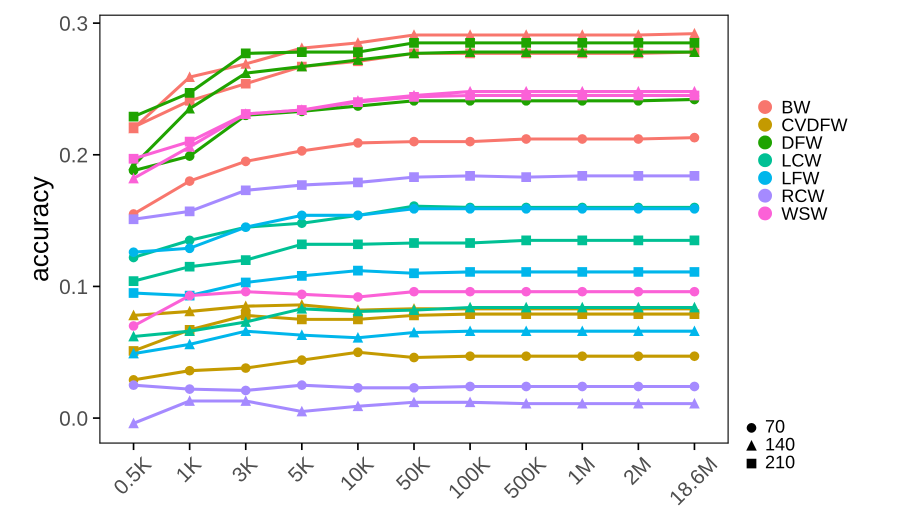 Image resolution: width=900 pixels, height=525 pixels. Describe the element at coordinates (802, 160) in the screenshot. I see `legend-label: LCW` at that location.